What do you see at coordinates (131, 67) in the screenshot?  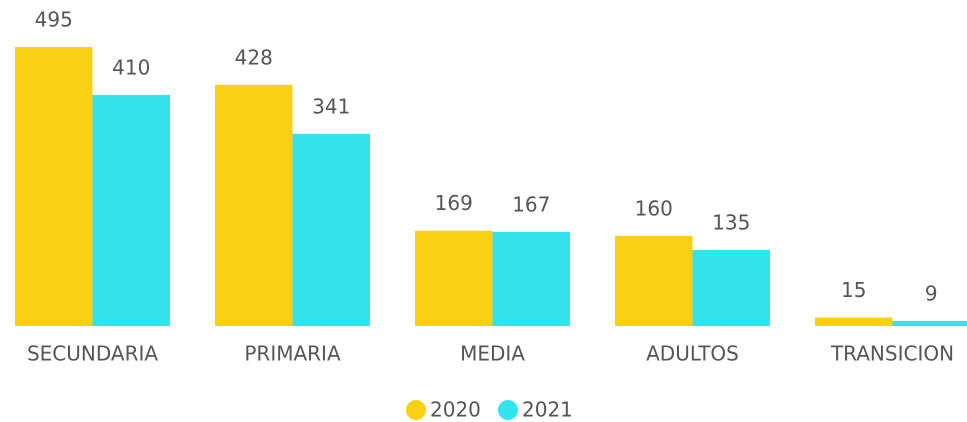 I see `data-label: 410` at bounding box center [131, 67].